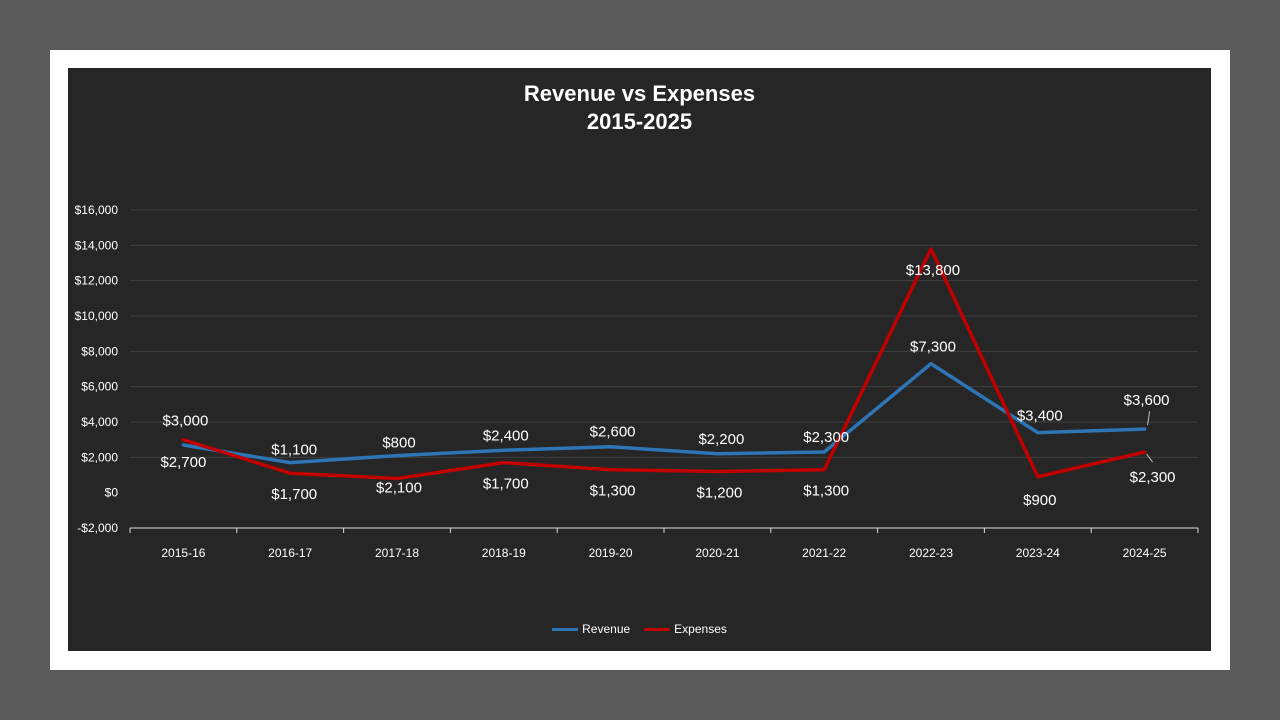 Image resolution: width=1280 pixels, height=720 pixels. I want to click on data-label-revenue: $2,300, so click(826, 437).